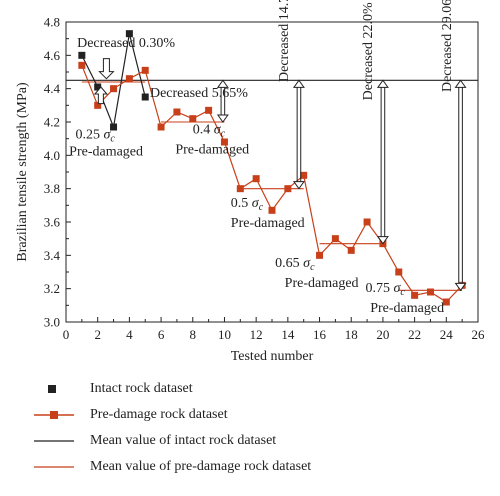 This screenshot has height=496, width=500. I want to click on x-tick-label: 4, so click(129, 334).